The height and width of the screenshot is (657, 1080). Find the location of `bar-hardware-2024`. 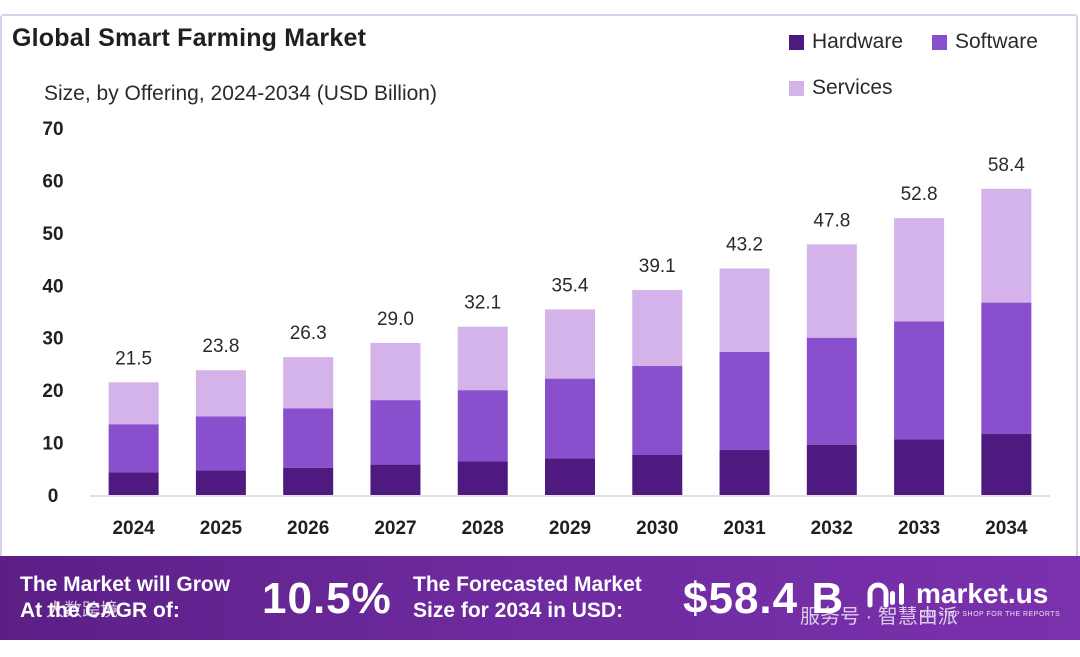

bar-hardware-2024 is located at coordinates (133, 483).